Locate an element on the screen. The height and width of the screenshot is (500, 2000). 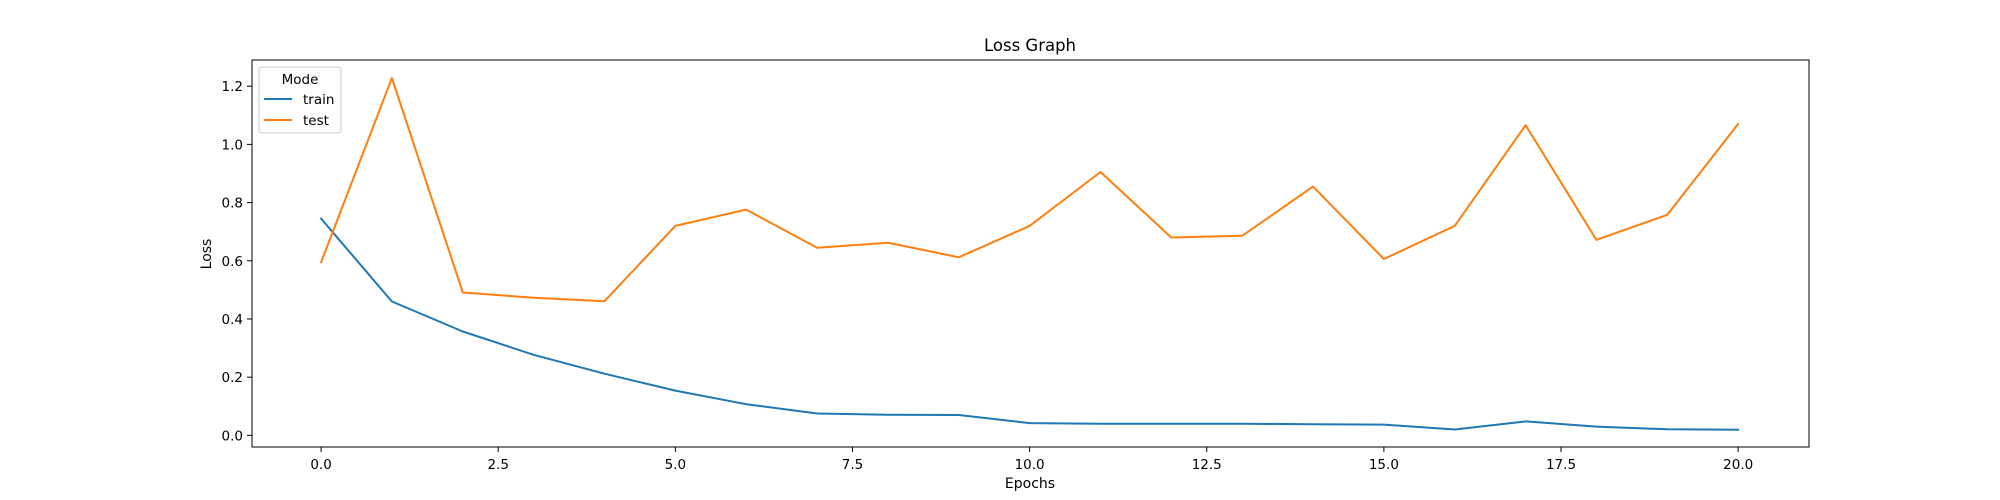
x-axis: 0.0 2.5 5.0 7.5 10.0 12.5 15.0 17.5 20.0 is located at coordinates (1031, 460).